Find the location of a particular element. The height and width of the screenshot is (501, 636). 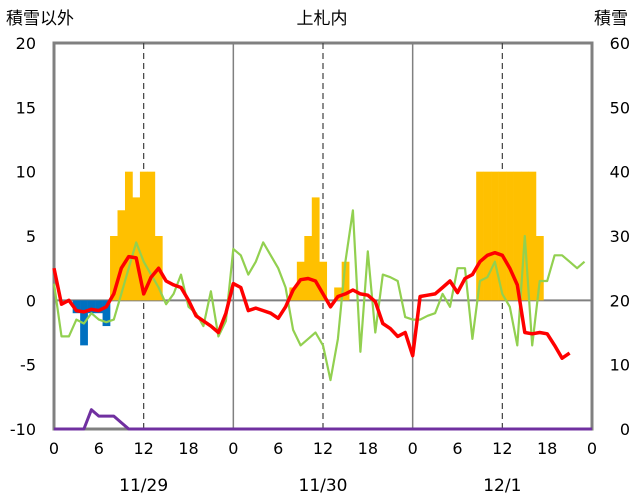

day-label: 12/1 is located at coordinates (502, 486).